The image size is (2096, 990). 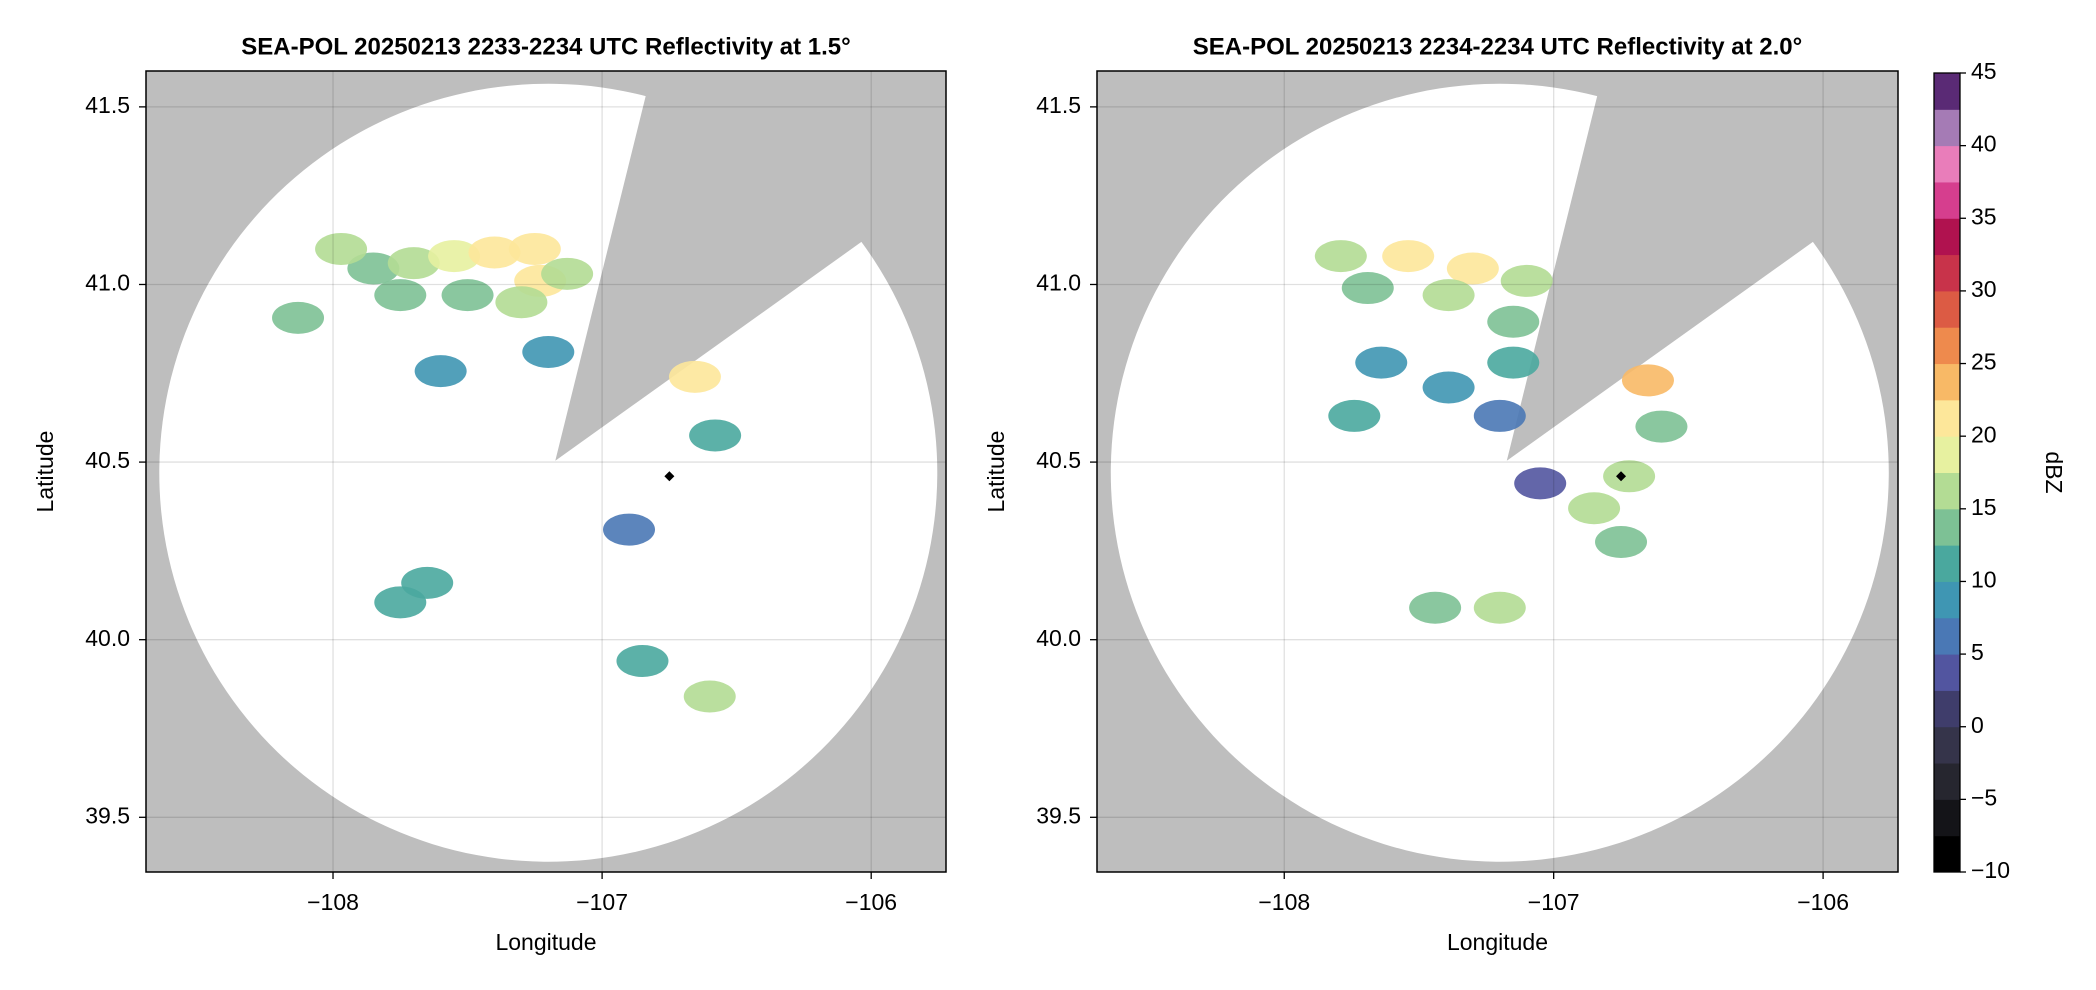 What do you see at coordinates (1984, 289) in the screenshot?
I see `colorbar-tick-label: 30` at bounding box center [1984, 289].